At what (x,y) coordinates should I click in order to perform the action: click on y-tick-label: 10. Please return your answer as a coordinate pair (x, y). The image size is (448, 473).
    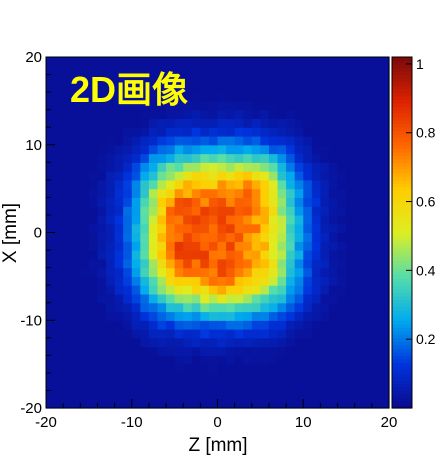
    Looking at the image, I should click on (33, 145).